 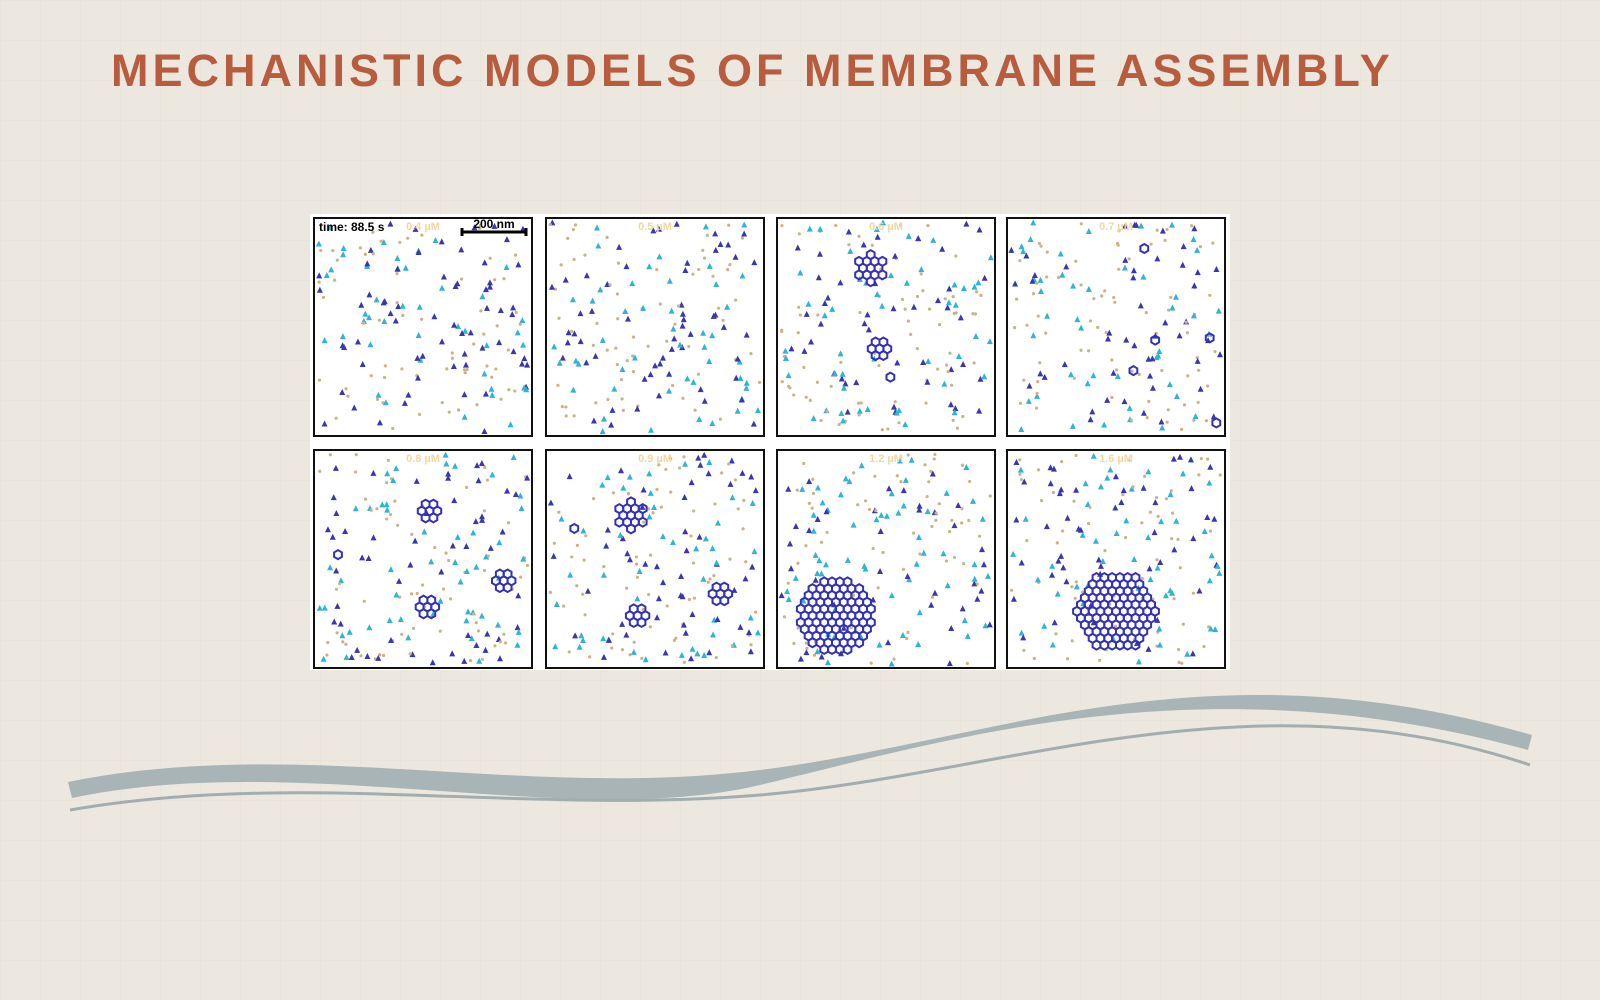 What do you see at coordinates (886, 559) in the screenshot?
I see `sim-panel: 1.2 µM` at bounding box center [886, 559].